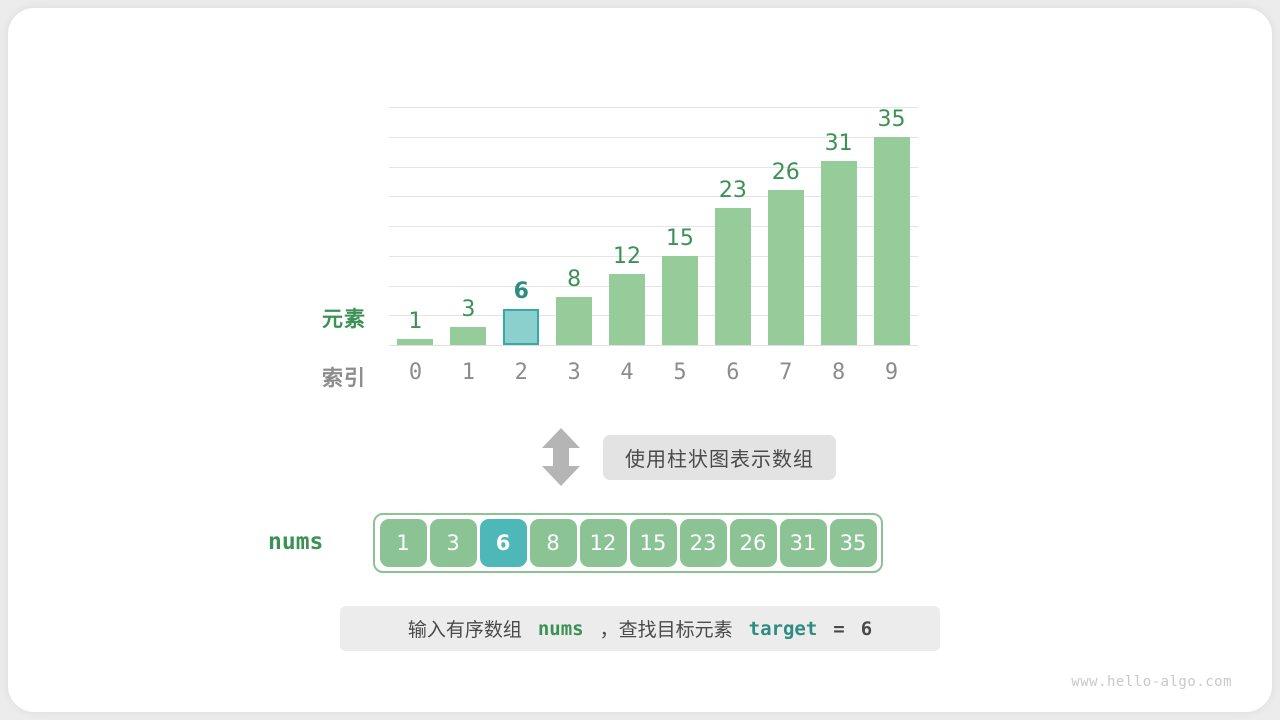 The image size is (1280, 720). I want to click on chart-index-label: 1, so click(468, 372).